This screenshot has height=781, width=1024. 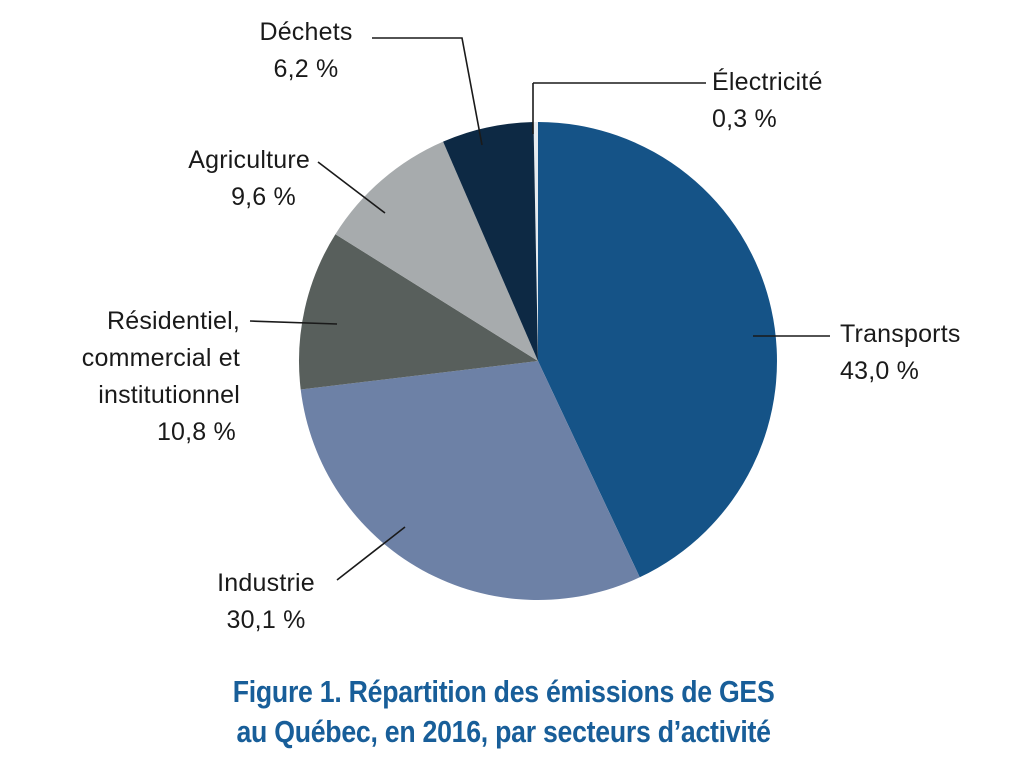 I want to click on label-electricite: Électricité 0,3 %, so click(x=802, y=101).